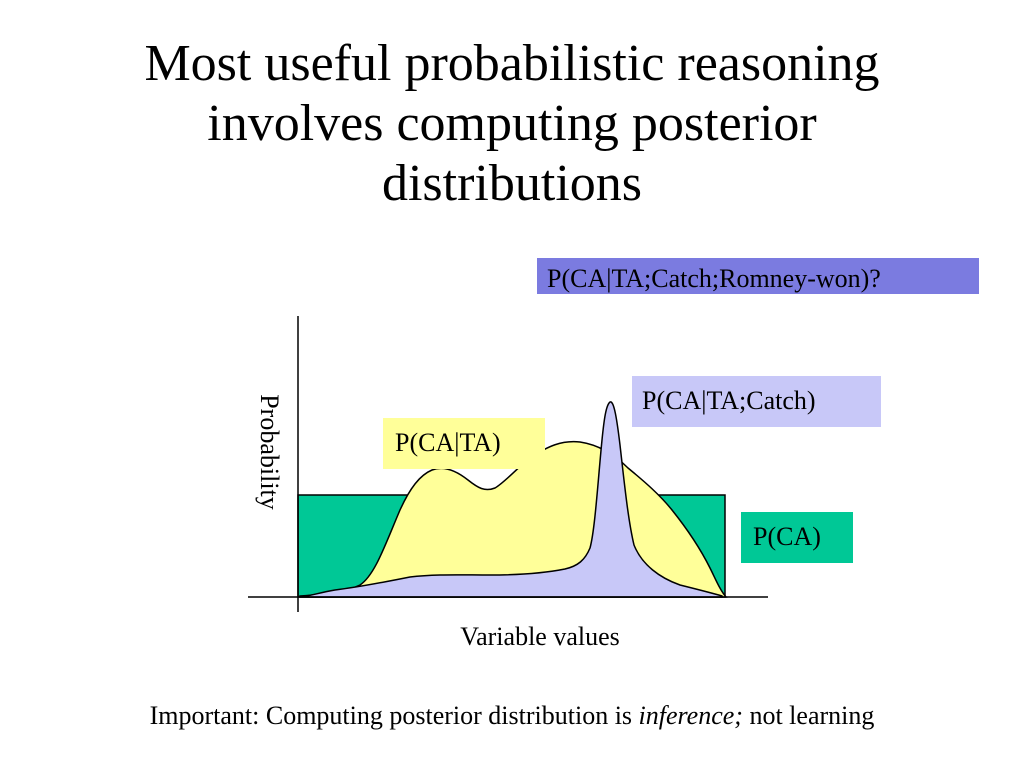 This screenshot has height=768, width=1024. I want to click on posterior-query-label: P(CA|TA;Catch;Romney-won)?, so click(758, 276).